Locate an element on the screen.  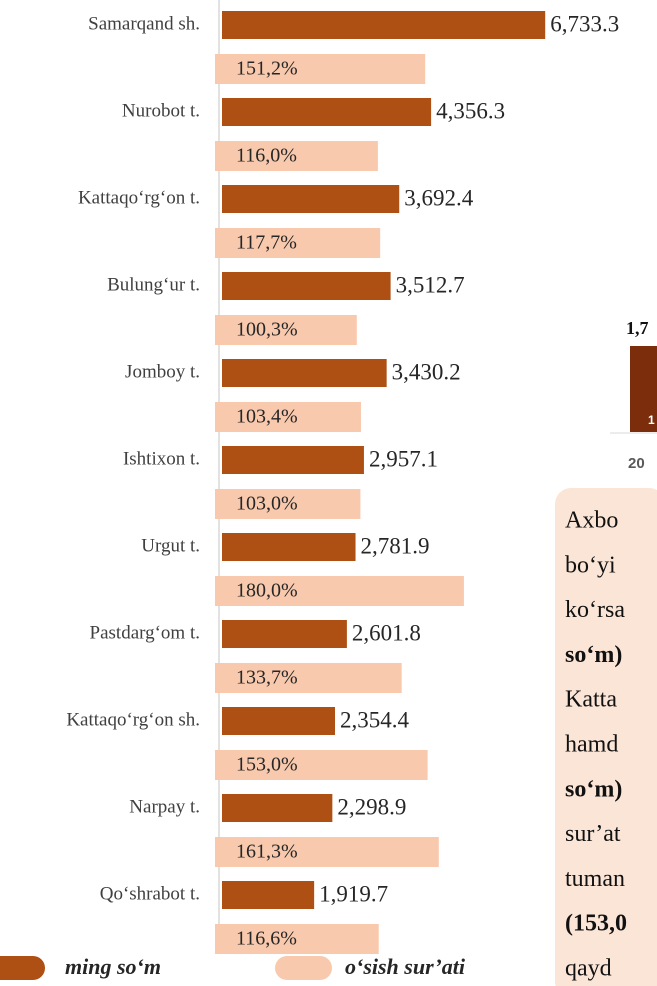
value-label: 1,919.7 is located at coordinates (353, 893).